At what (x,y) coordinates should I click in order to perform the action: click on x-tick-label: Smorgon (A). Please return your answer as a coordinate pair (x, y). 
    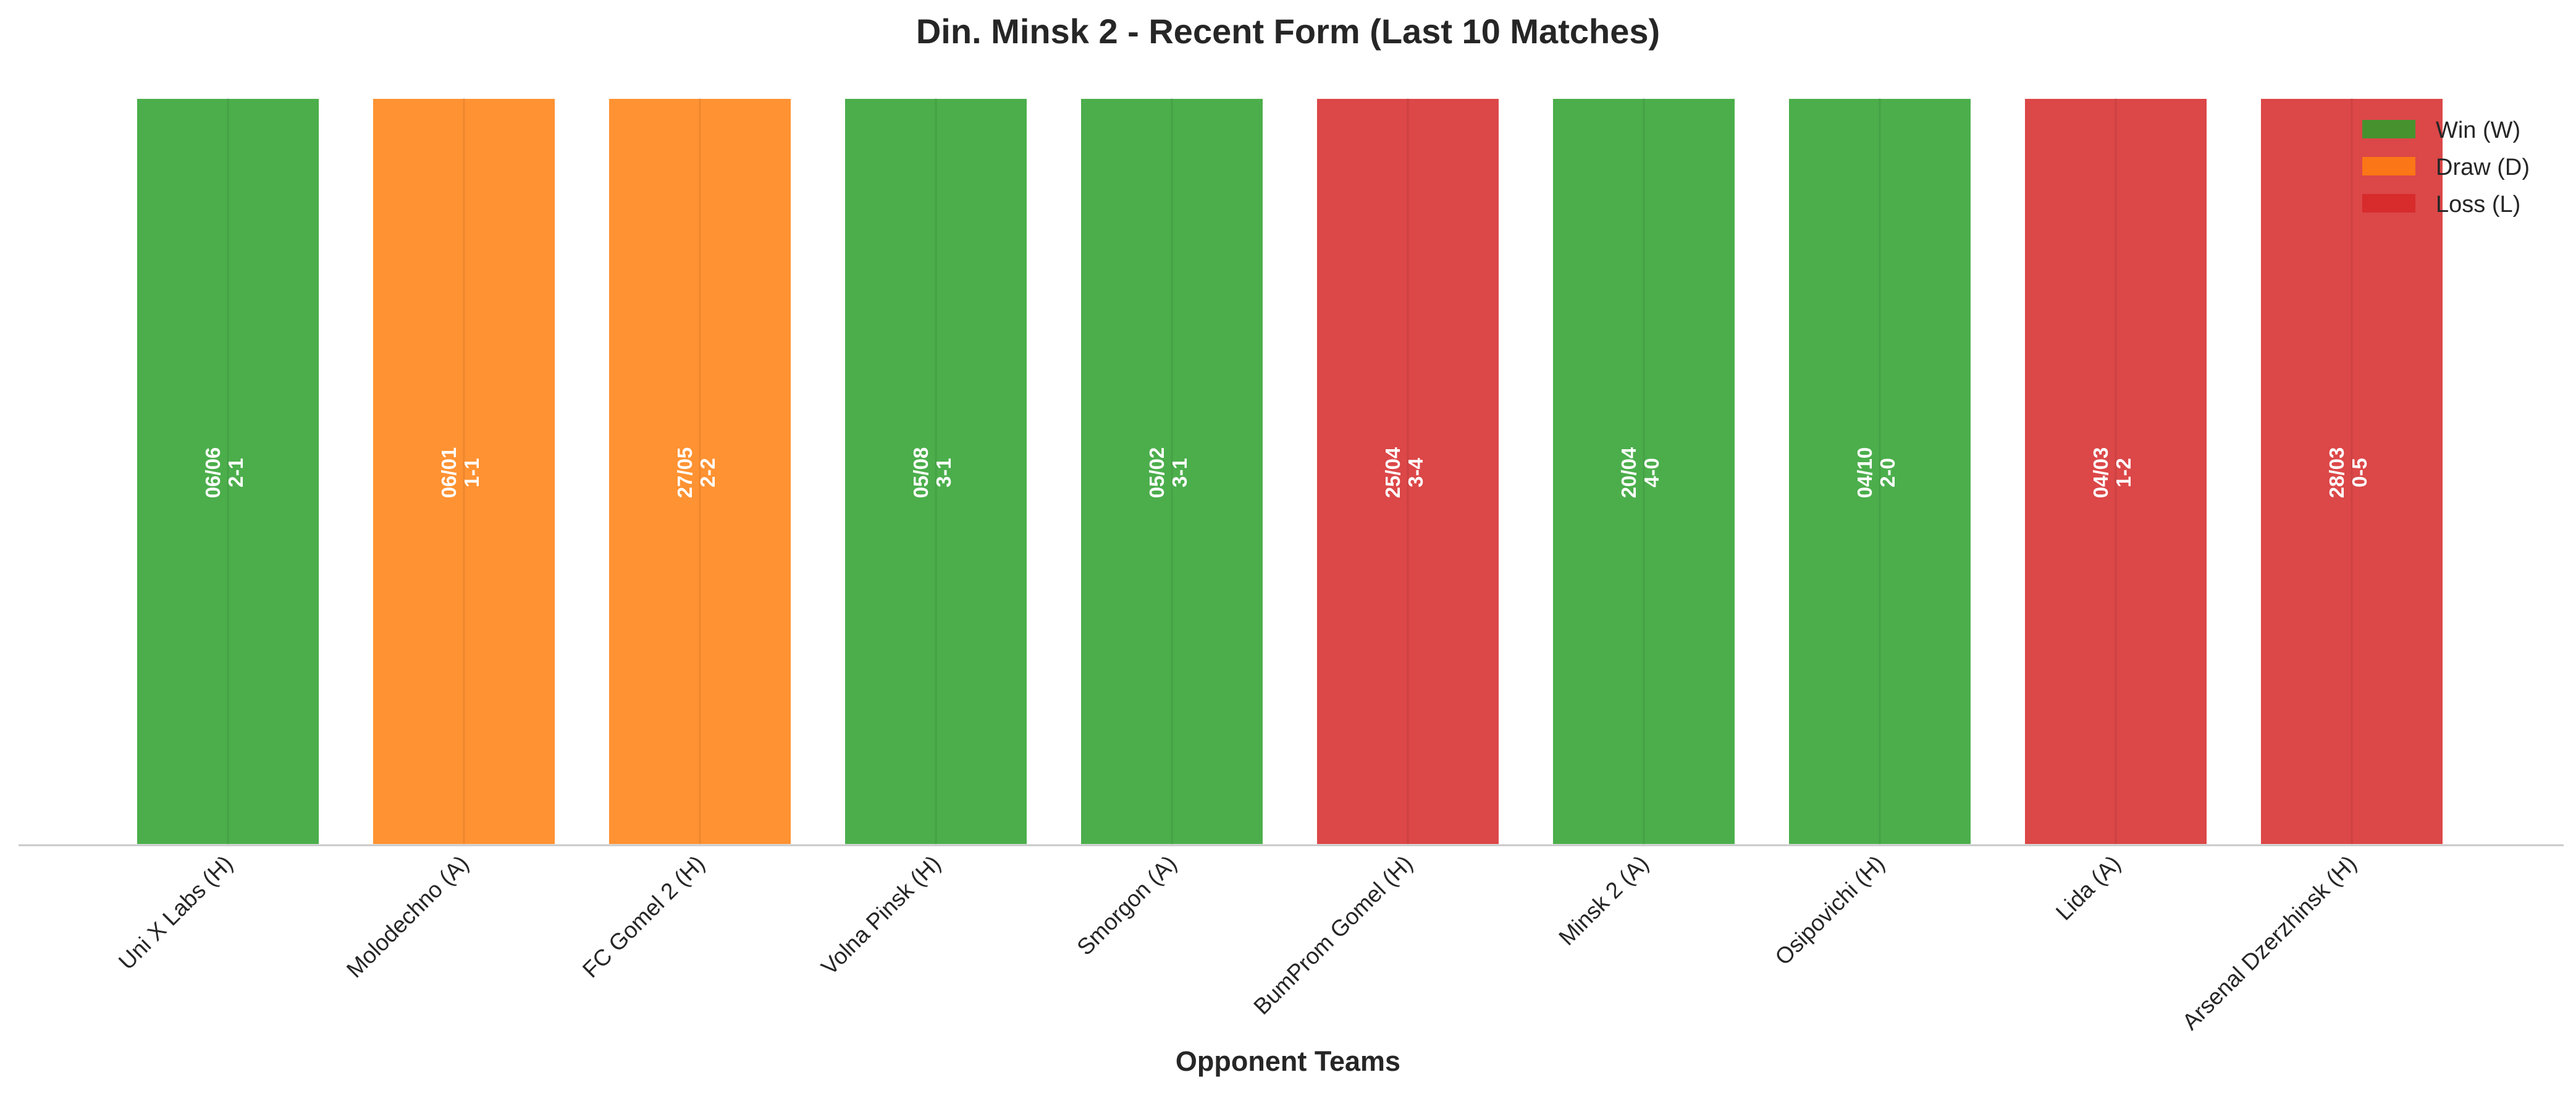
    Looking at the image, I should click on (1126, 906).